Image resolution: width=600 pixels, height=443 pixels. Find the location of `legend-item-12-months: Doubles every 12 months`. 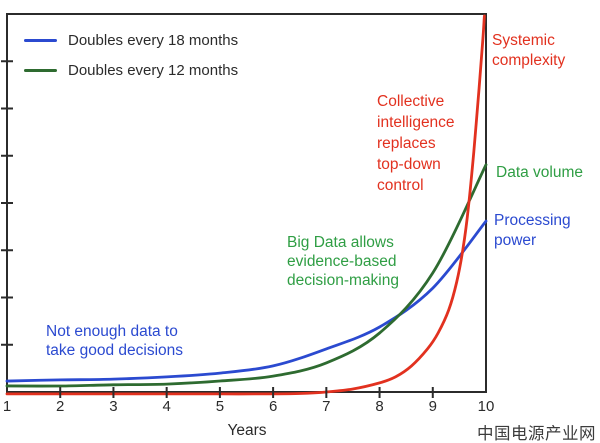

legend-item-12-months: Doubles every 12 months is located at coordinates (131, 70).